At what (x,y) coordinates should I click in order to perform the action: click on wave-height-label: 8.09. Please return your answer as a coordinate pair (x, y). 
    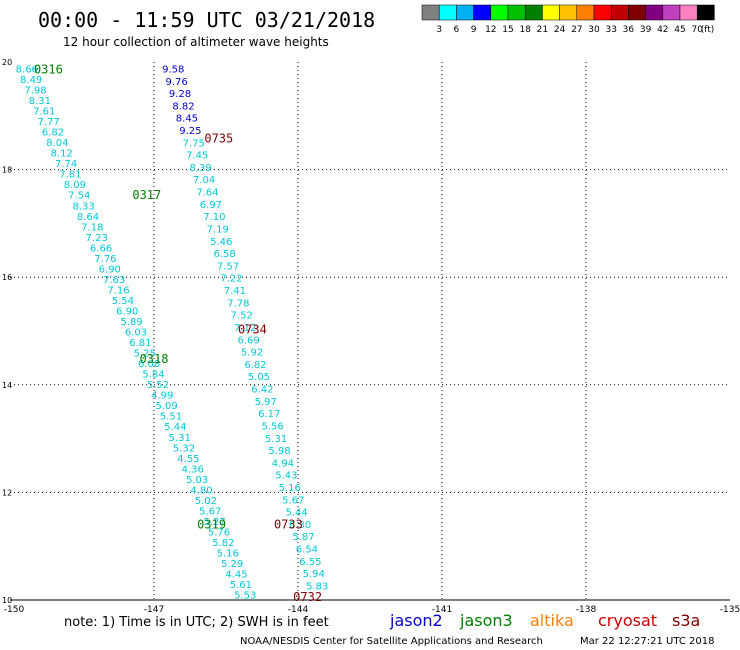
    Looking at the image, I should click on (75, 185).